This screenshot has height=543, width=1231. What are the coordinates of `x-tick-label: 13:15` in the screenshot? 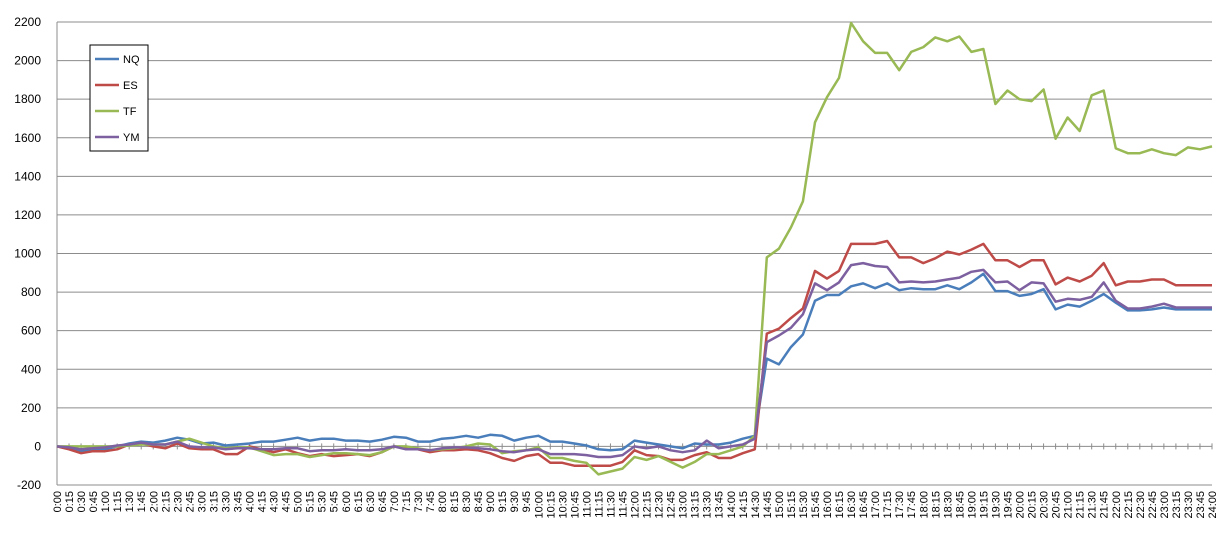 It's located at (696, 505).